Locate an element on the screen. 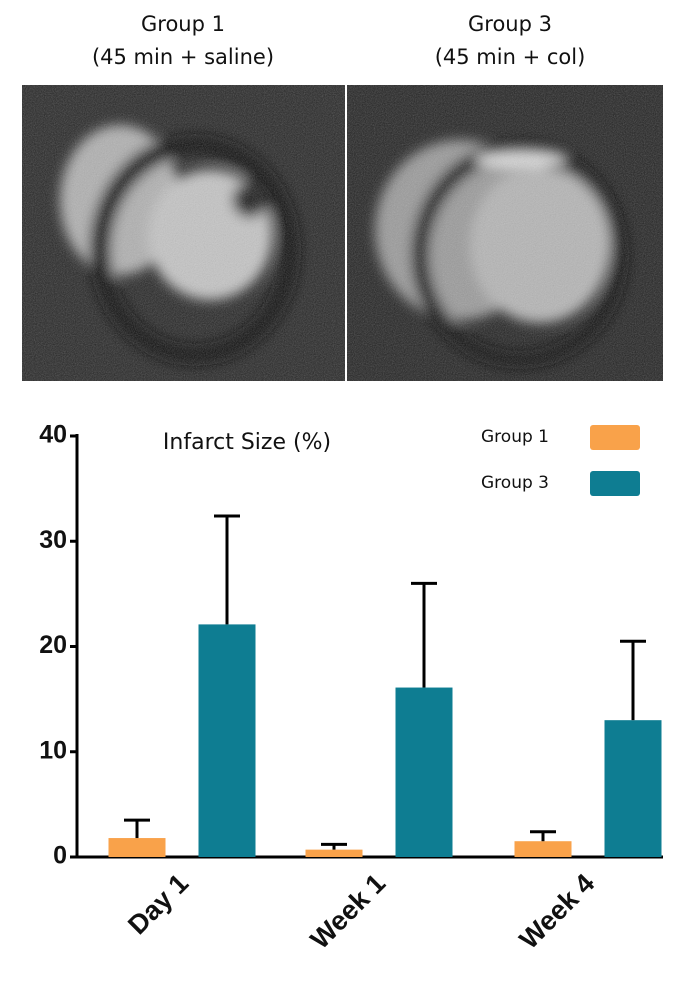 The width and height of the screenshot is (685, 1005). legend-label: Group 3 is located at coordinates (515, 483).